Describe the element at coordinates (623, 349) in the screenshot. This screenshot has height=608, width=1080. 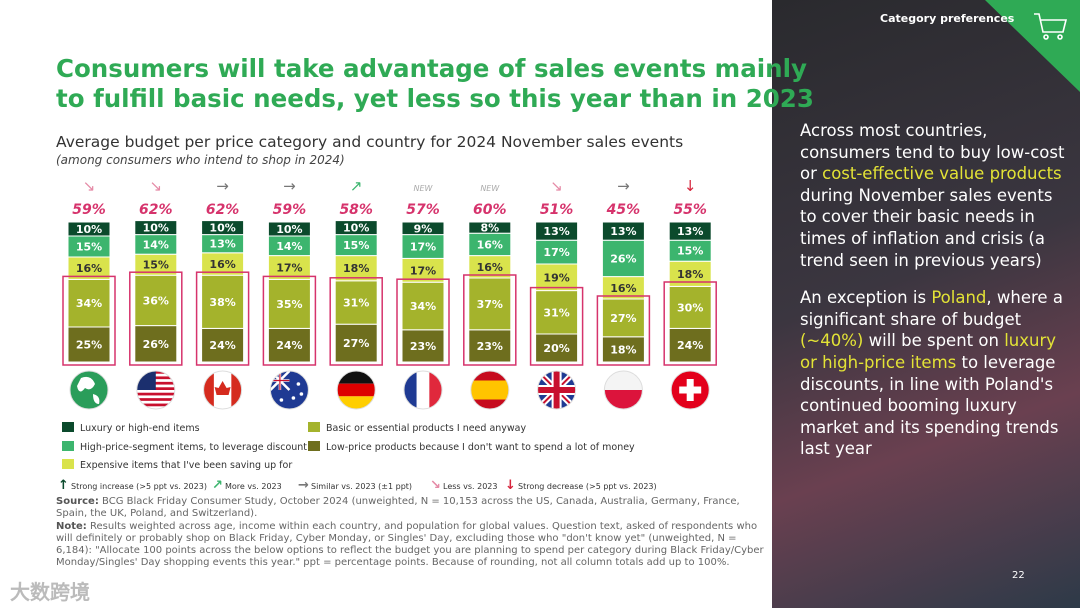
I see `bar-label: 18%` at that location.